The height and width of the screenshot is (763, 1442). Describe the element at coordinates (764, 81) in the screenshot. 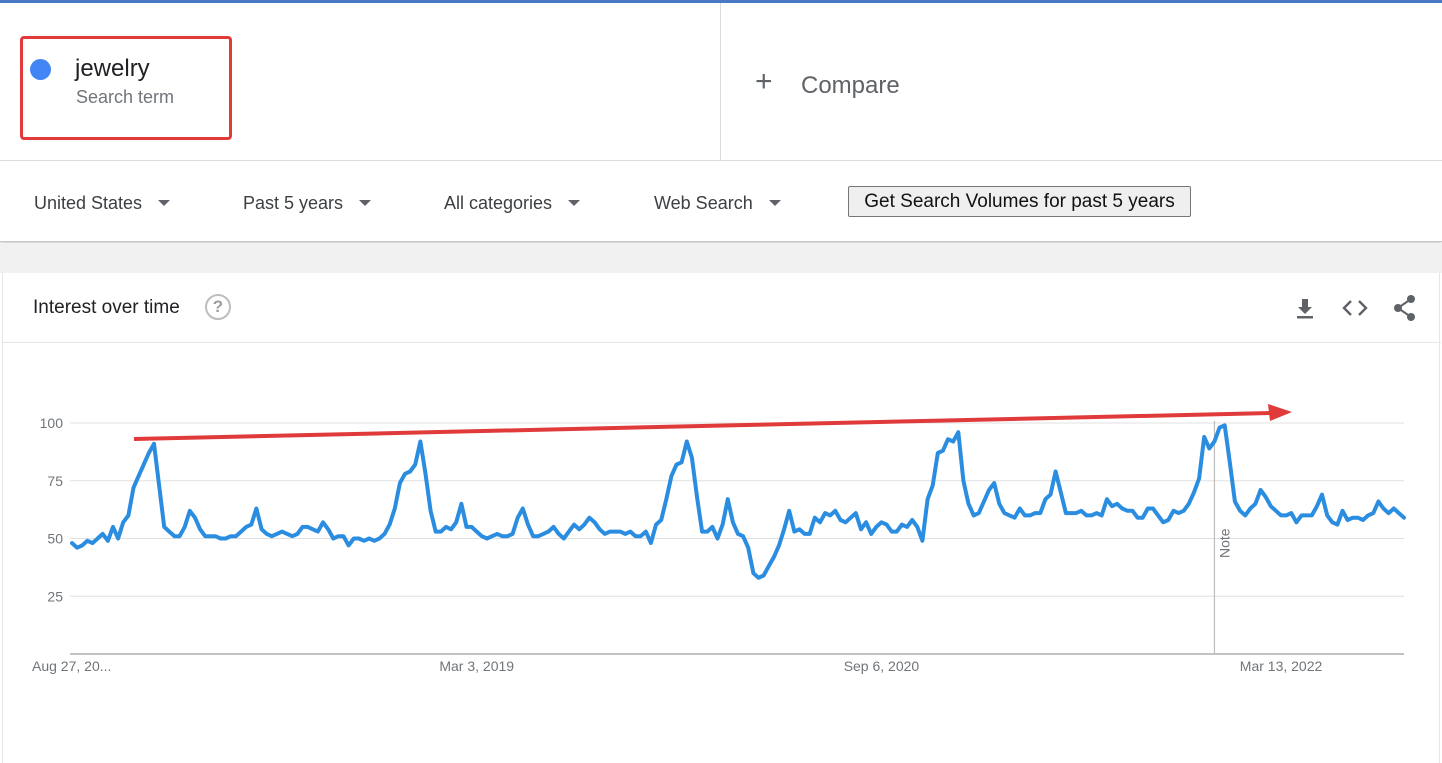

I see `plus-icon: +` at that location.